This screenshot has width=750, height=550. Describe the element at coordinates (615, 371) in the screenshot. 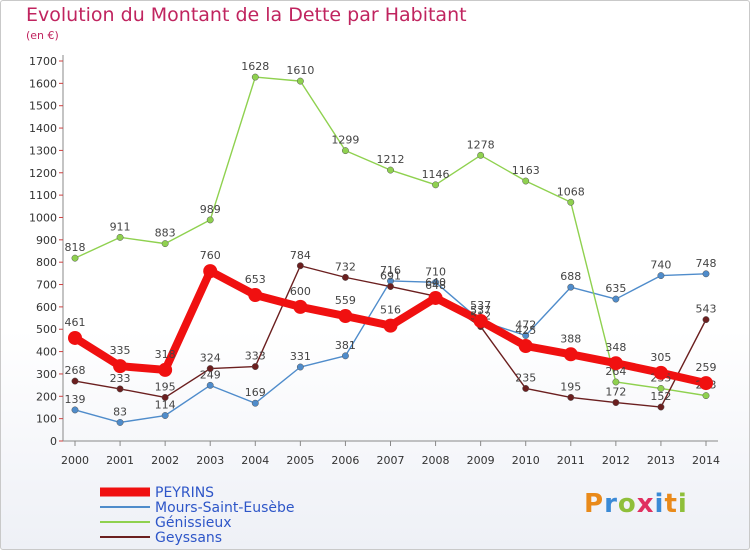

I see `data-label: 264` at that location.